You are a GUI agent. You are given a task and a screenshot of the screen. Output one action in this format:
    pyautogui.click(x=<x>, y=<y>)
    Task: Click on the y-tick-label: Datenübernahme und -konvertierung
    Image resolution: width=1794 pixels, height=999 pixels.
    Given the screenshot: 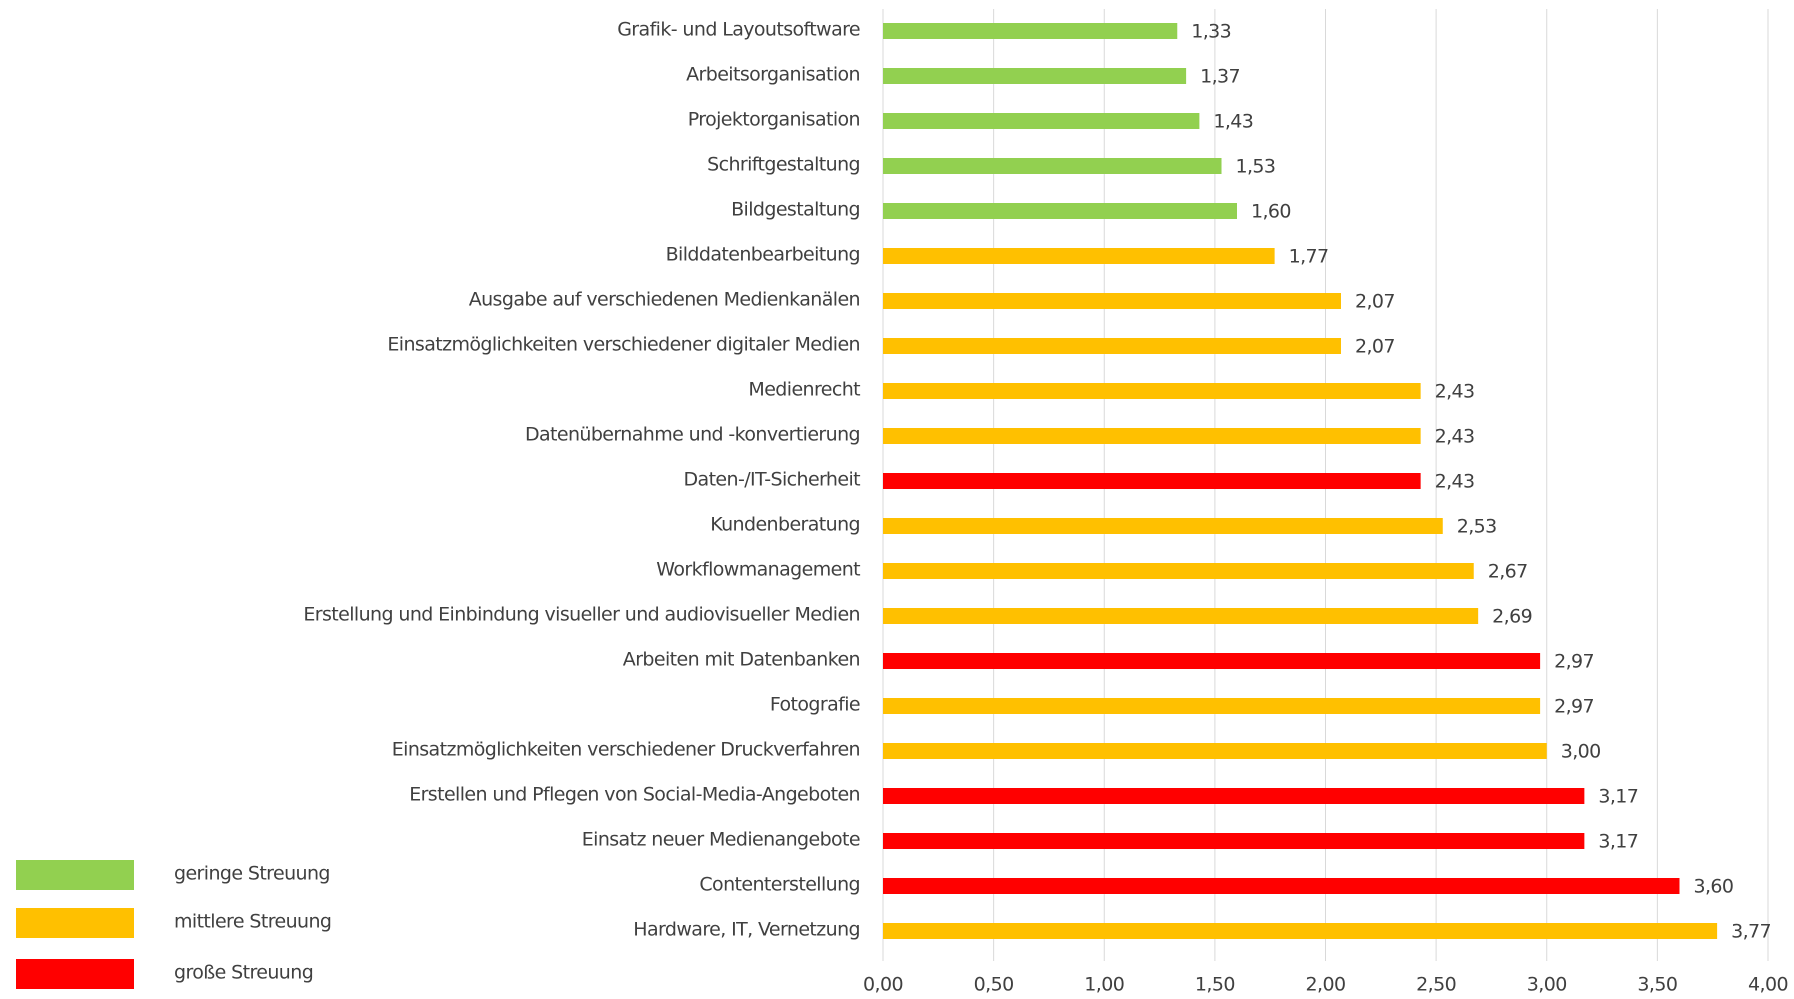 What is the action you would take?
    pyautogui.click(x=692, y=435)
    